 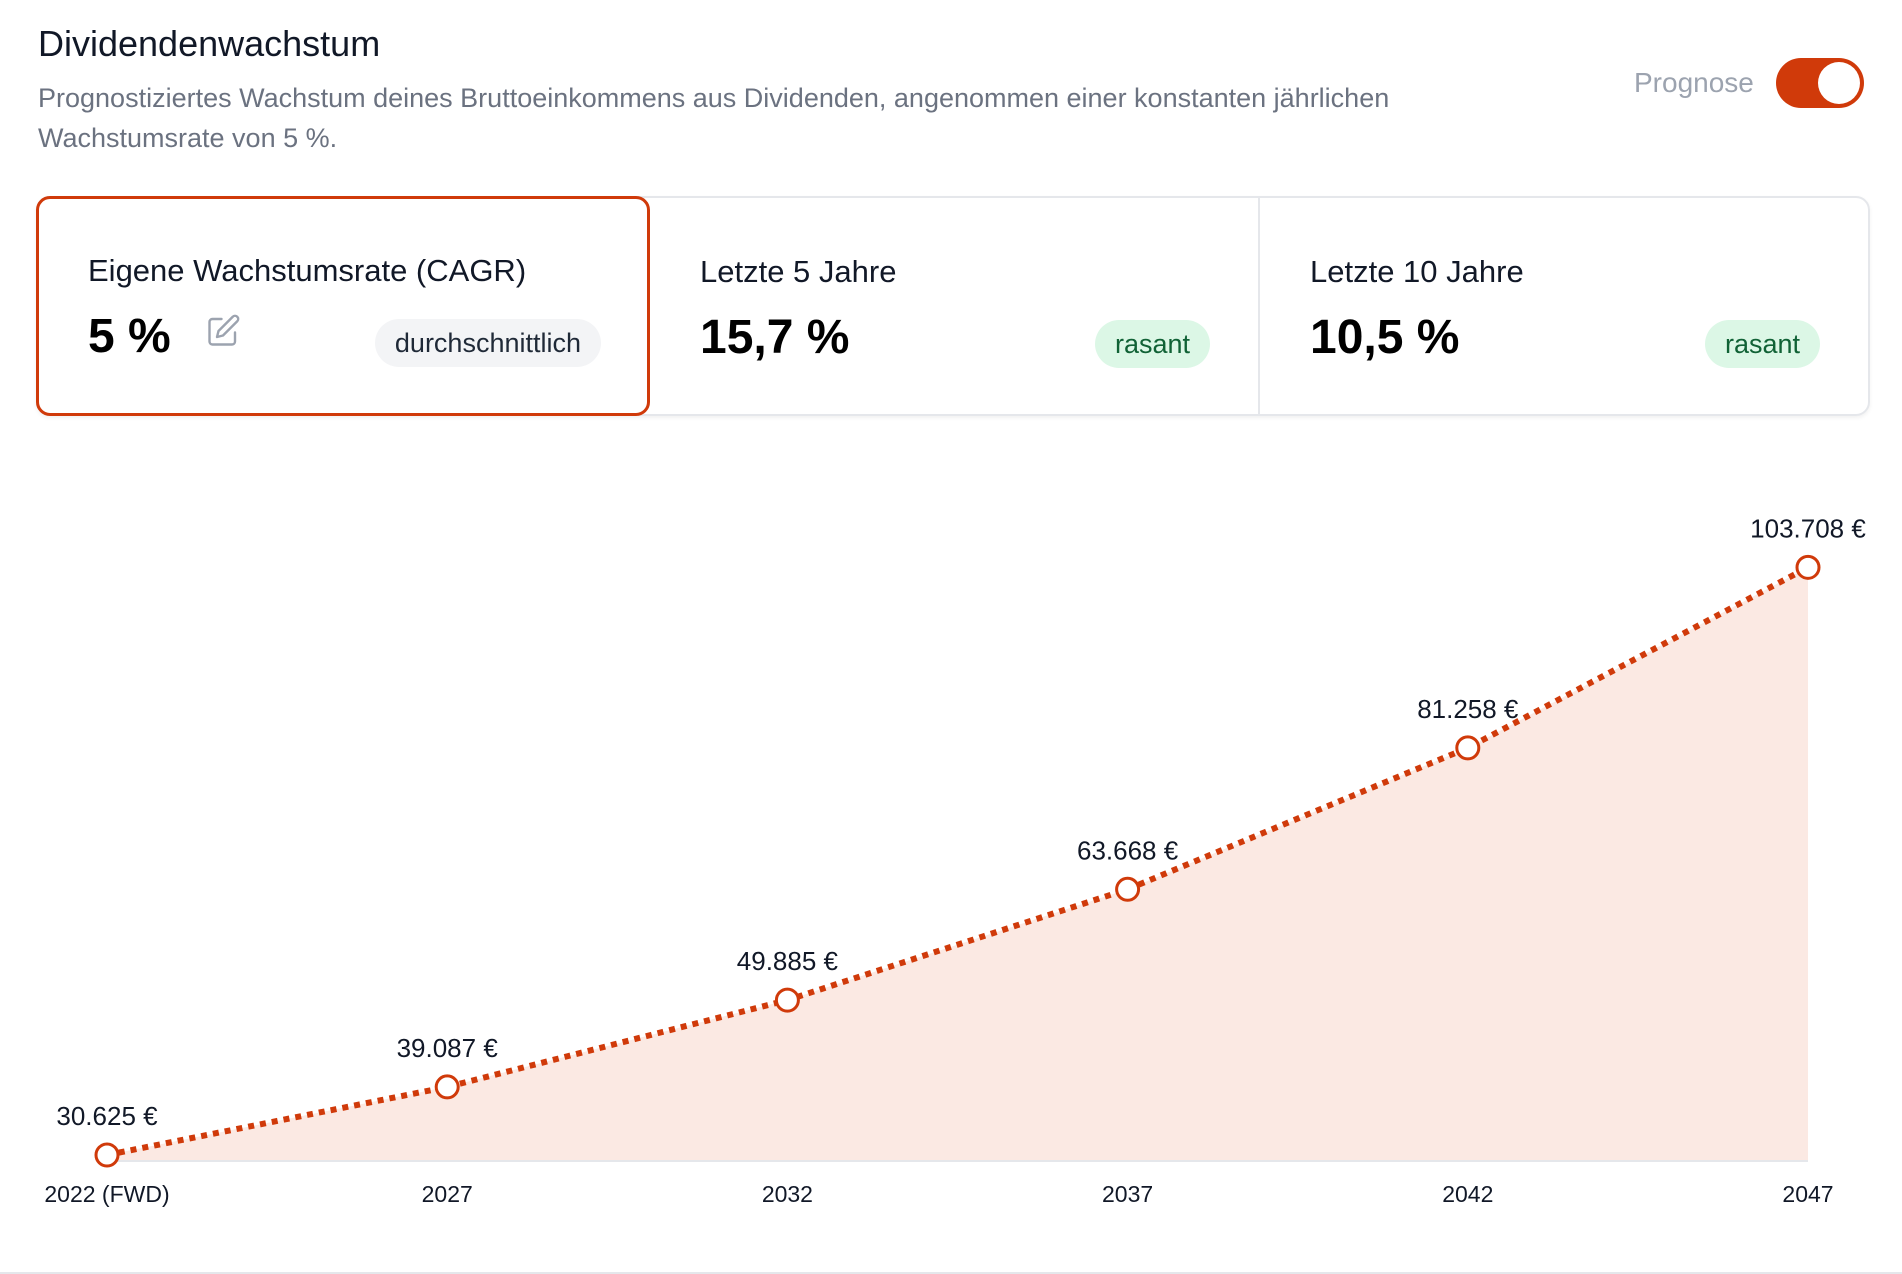 What do you see at coordinates (1838, 83) in the screenshot?
I see `toggle-knob` at bounding box center [1838, 83].